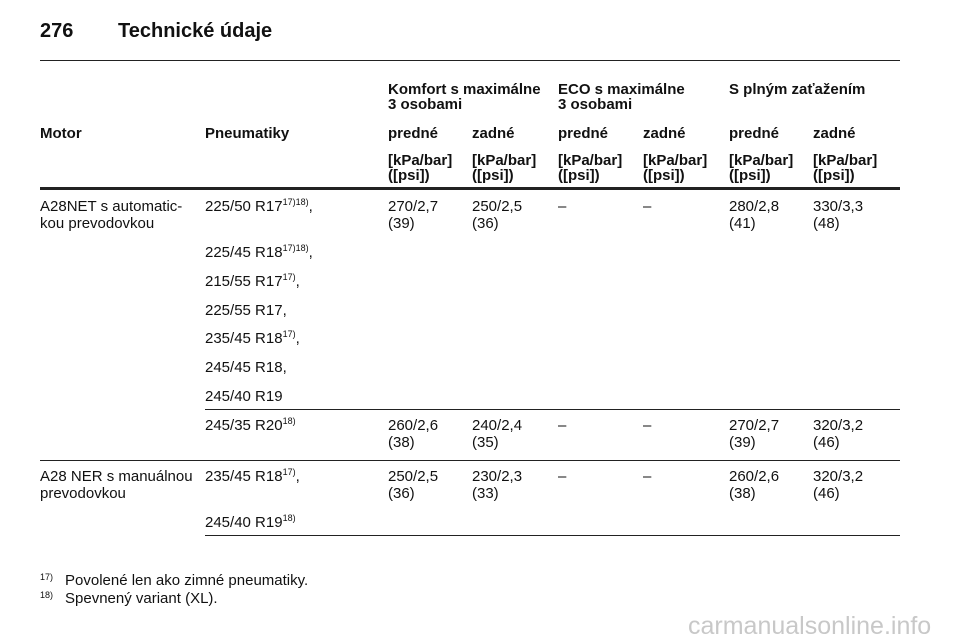 This screenshot has width=960, height=642. What do you see at coordinates (742, 223) in the screenshot?
I see `pressure-value: (41)` at bounding box center [742, 223].